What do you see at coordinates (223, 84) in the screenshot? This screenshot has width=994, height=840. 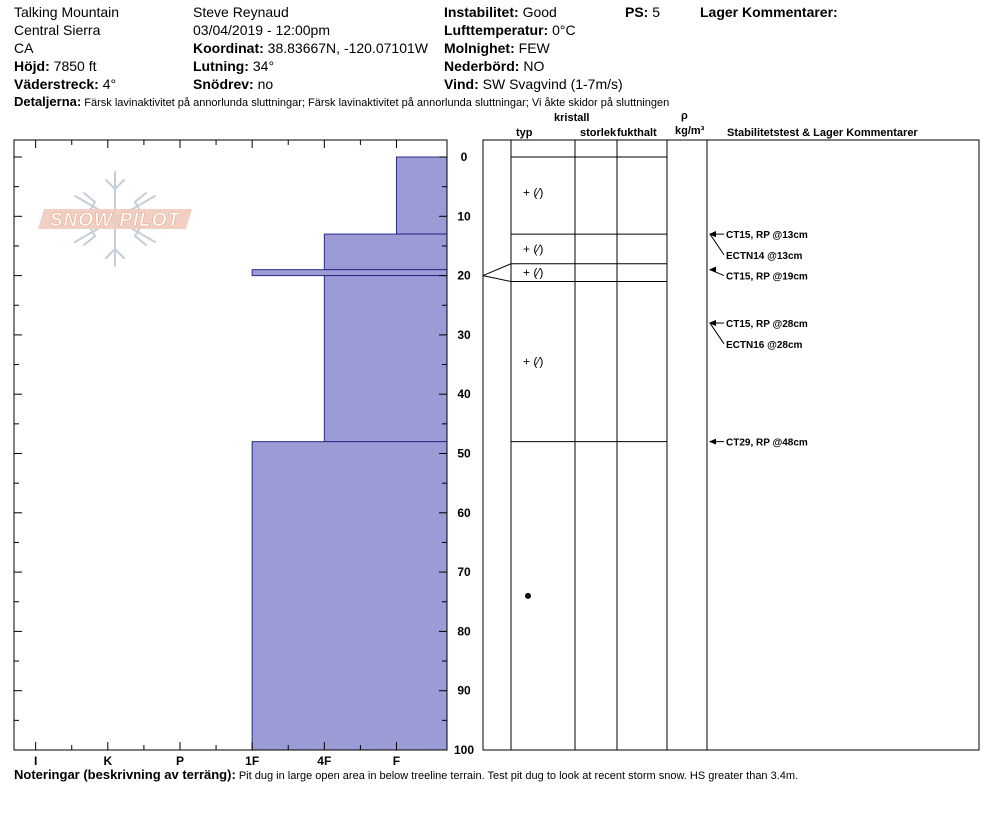 I see `wind-loading-label: Snödrev:` at bounding box center [223, 84].